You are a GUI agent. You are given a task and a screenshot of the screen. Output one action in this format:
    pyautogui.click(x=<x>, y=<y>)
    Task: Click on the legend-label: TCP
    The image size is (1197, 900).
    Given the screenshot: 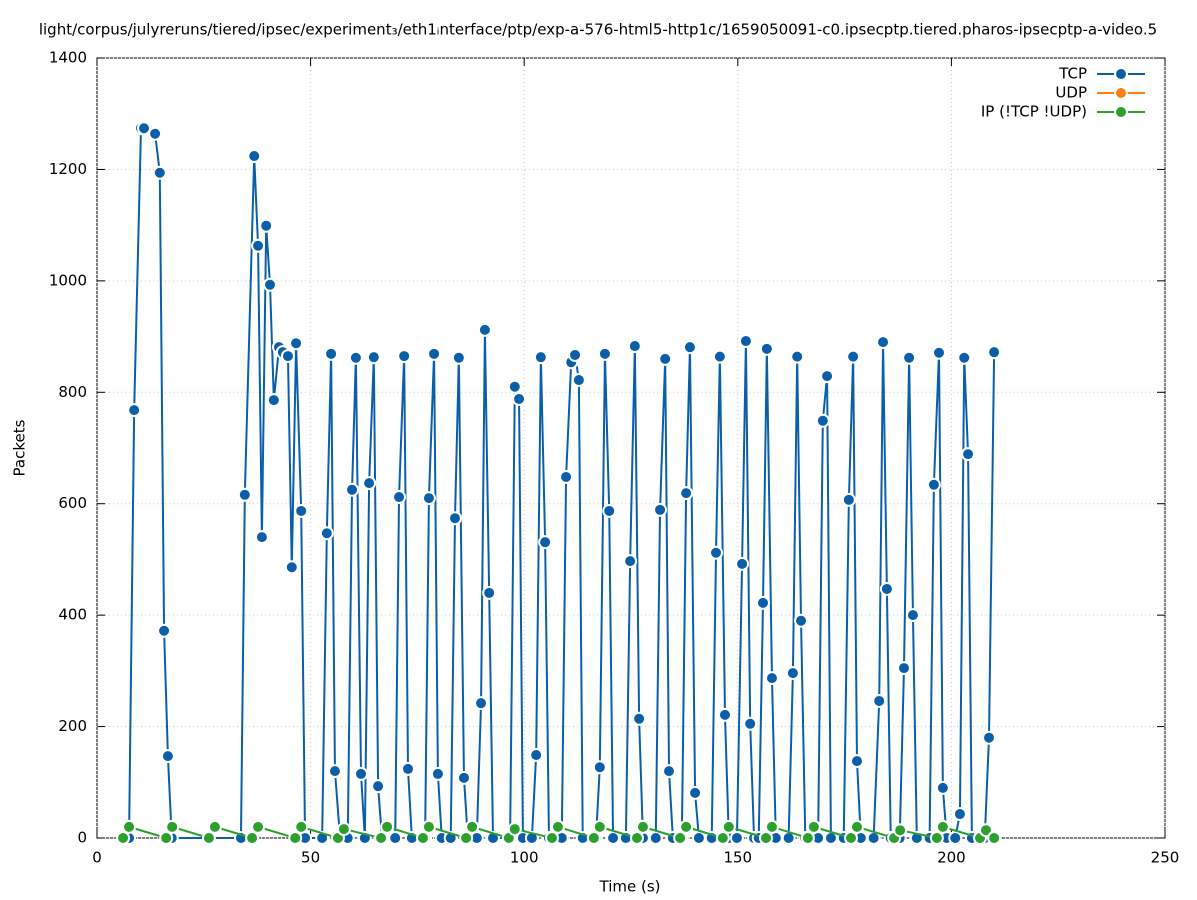 What is the action you would take?
    pyautogui.click(x=1072, y=74)
    